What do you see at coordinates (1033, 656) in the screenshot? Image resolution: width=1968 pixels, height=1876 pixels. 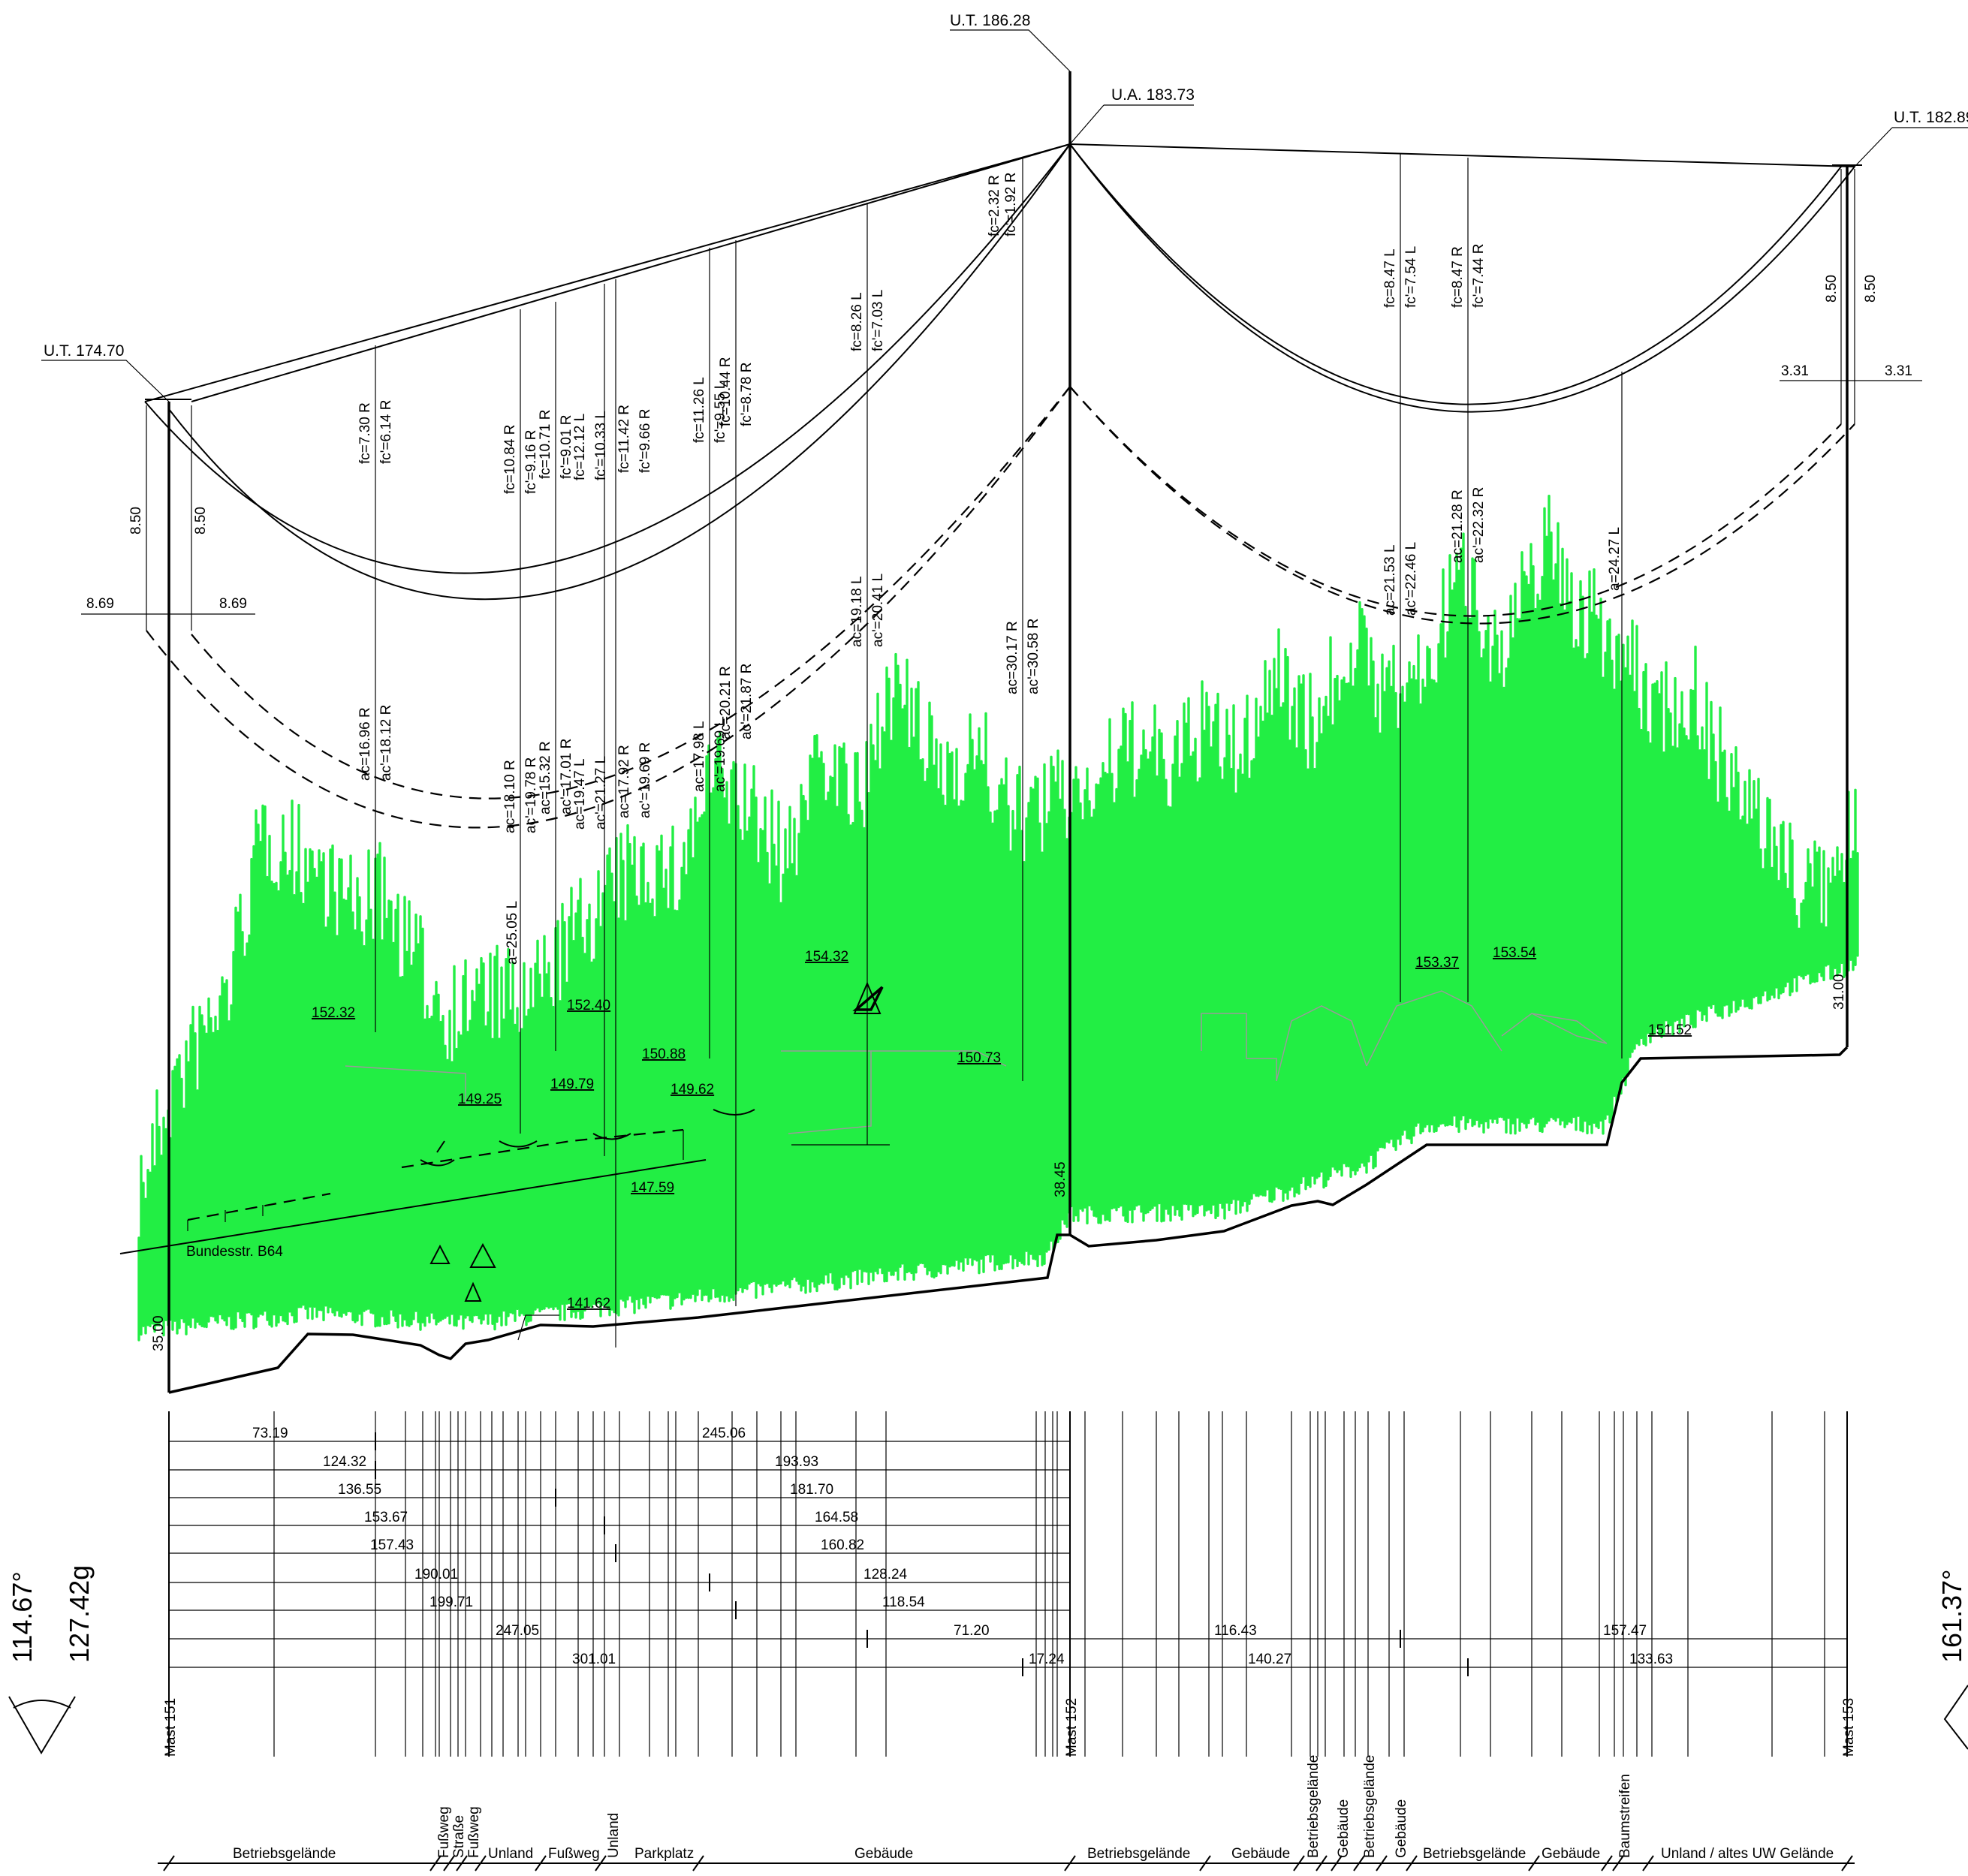 I see `ac-prime-label: ac'=30.58 R` at bounding box center [1033, 656].